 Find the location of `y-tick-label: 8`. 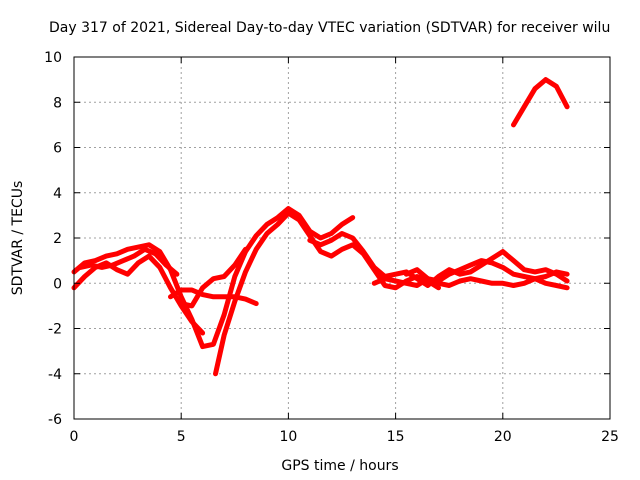

y-tick-label: 8 is located at coordinates (57, 103).